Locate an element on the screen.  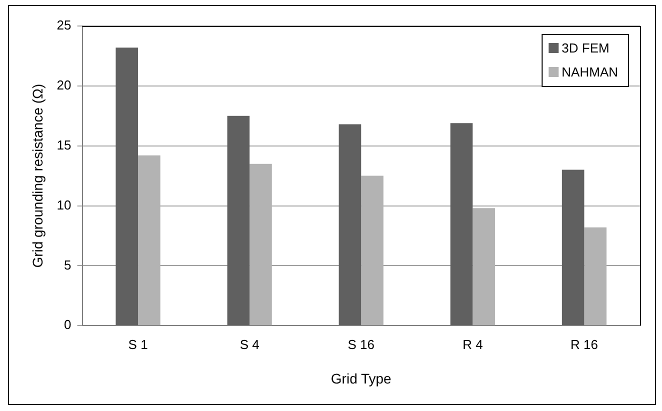
x-tick-label: R 4 is located at coordinates (472, 344).